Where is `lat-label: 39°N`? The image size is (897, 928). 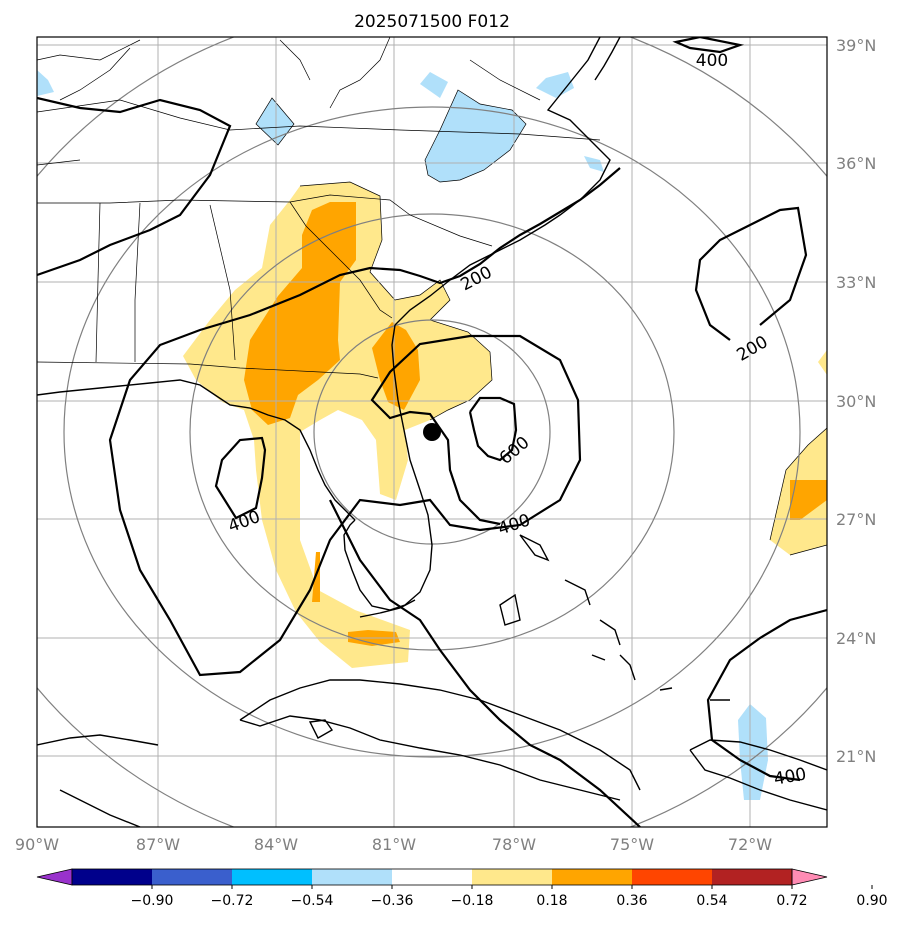
lat-label: 39°N is located at coordinates (856, 45).